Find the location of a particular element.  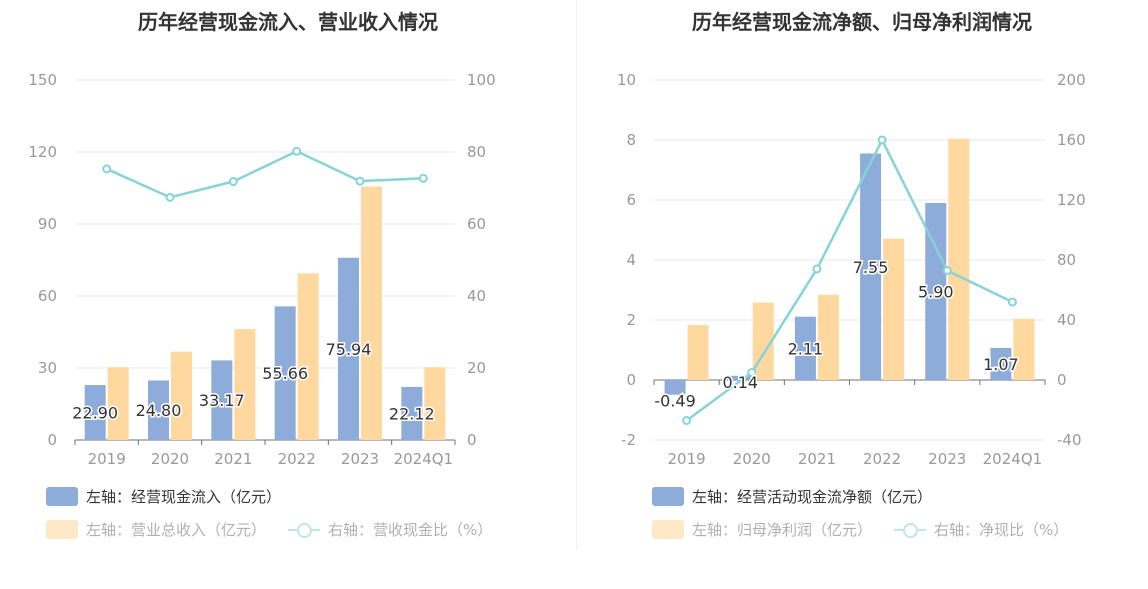

legend-item-net-cash-ratio: 右轴：净现比（%） is located at coordinates (981, 529).